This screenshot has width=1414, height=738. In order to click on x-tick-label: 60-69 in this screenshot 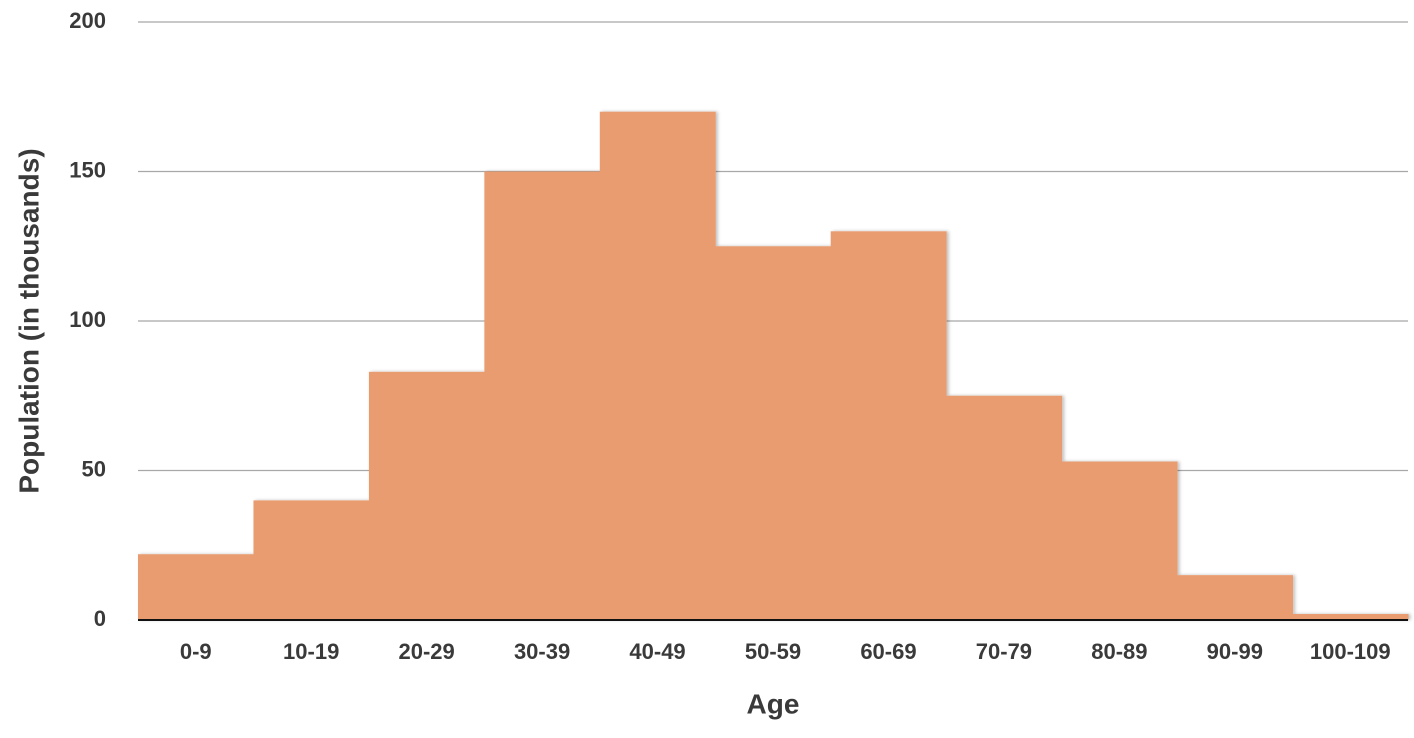, I will do `click(888, 651)`.